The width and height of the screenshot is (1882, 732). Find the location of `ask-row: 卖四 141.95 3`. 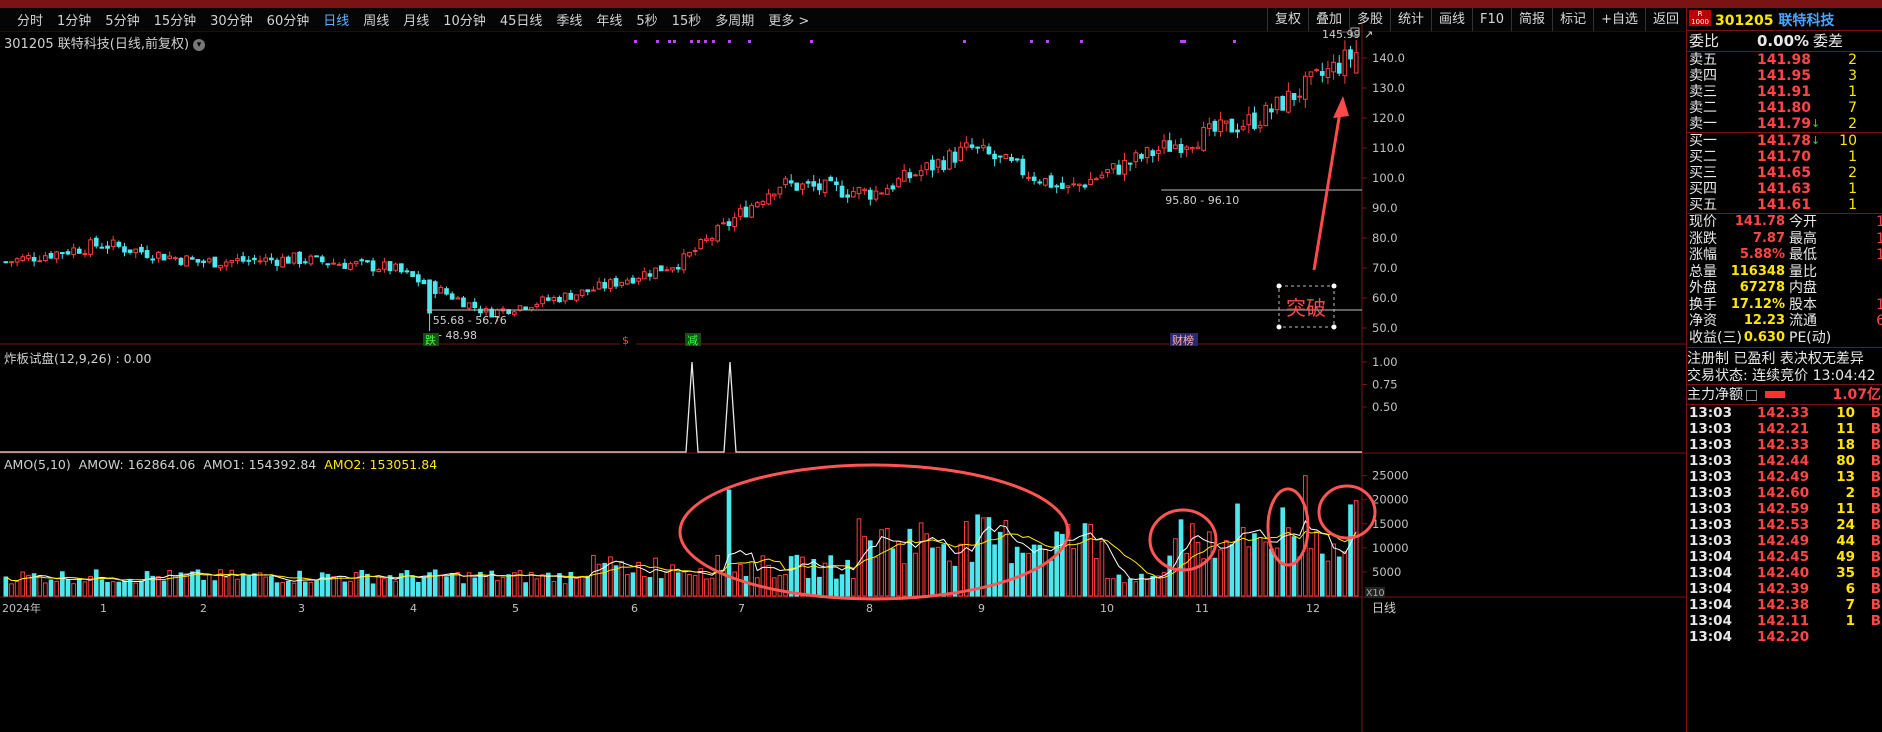

ask-row: 卖四 141.95 3 is located at coordinates (1784, 76).